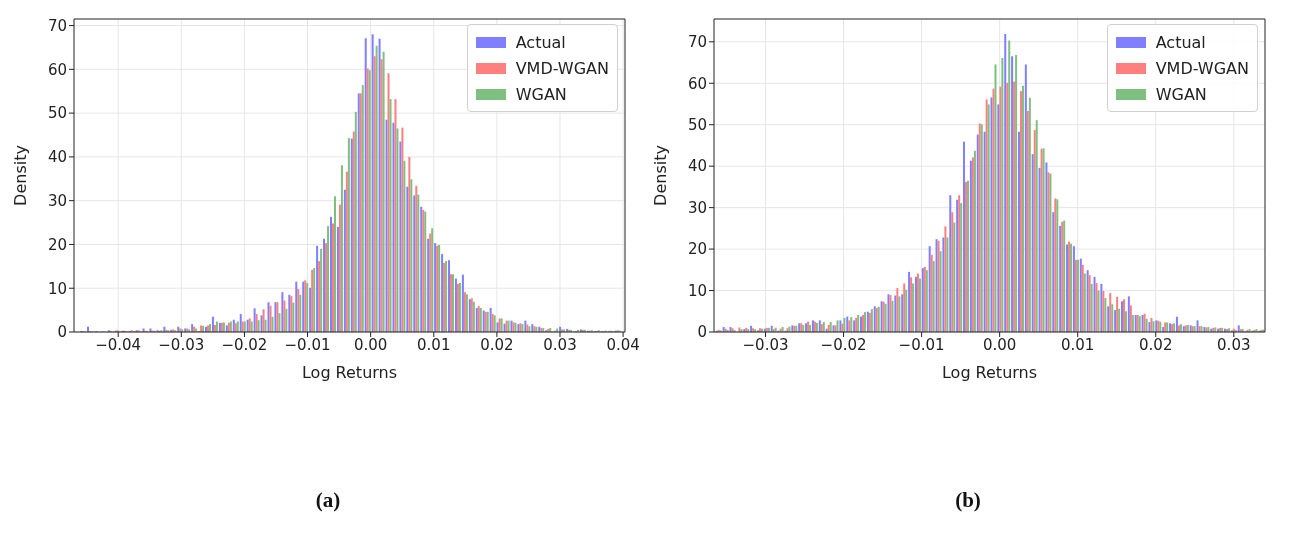  I want to click on x-tick-label: −0.04, so click(118, 344).